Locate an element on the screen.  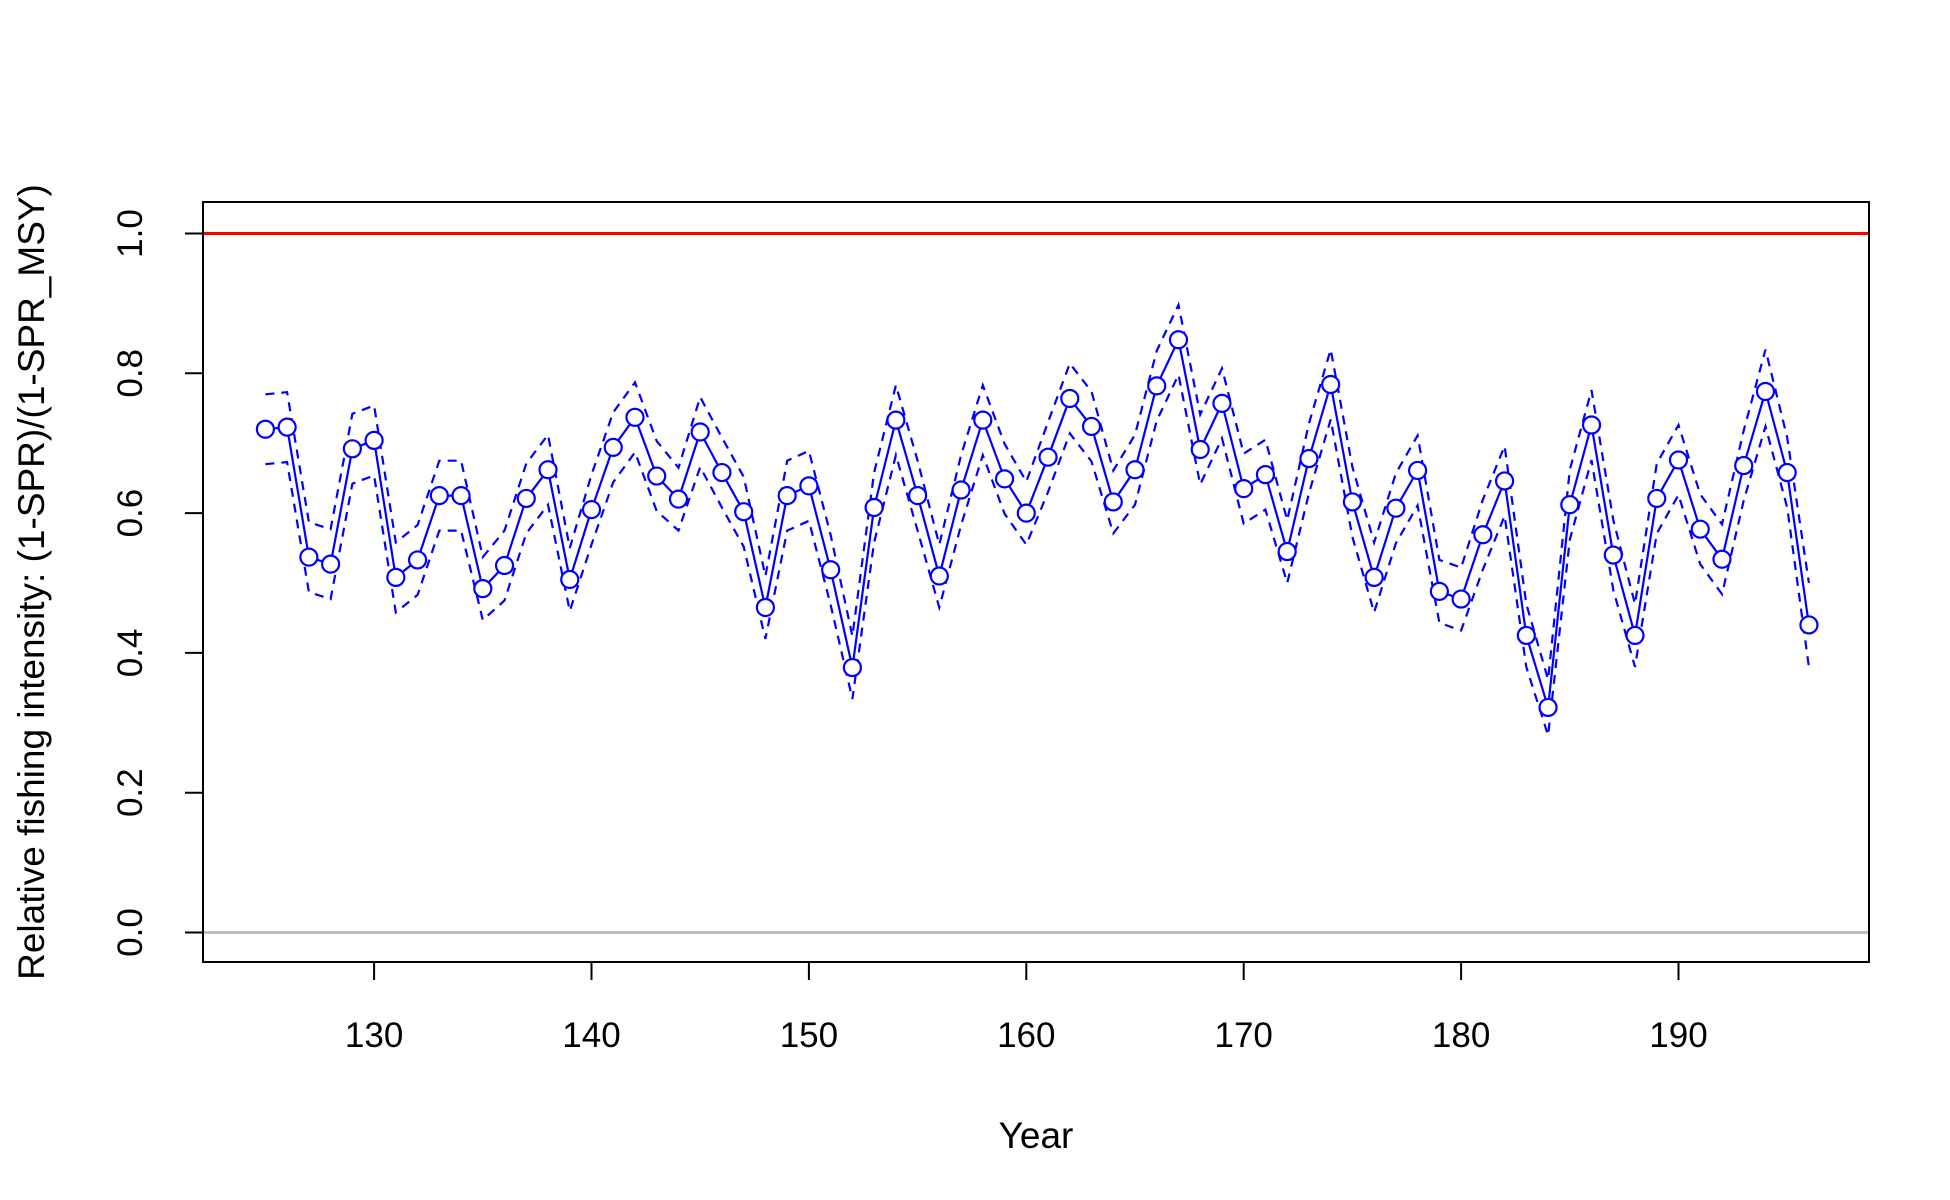
y-tick-label: 1.0 is located at coordinates (130, 233).